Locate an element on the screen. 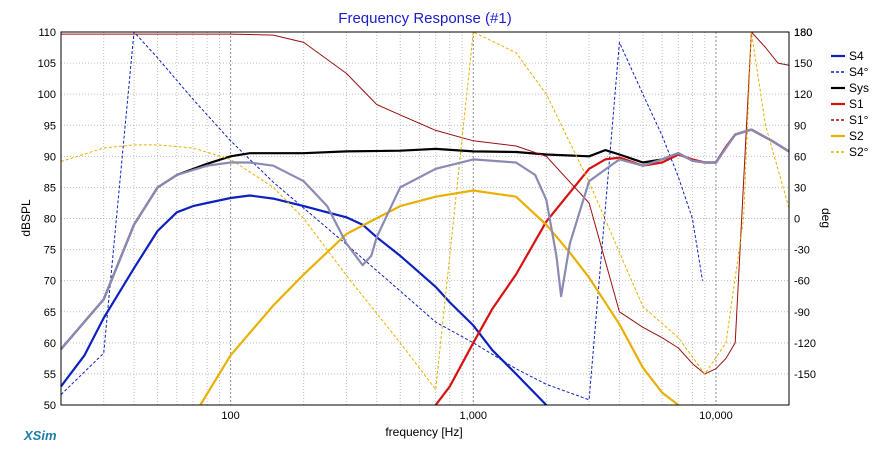 Image resolution: width=893 pixels, height=455 pixels. y-tick-label: 110 is located at coordinates (47, 33).